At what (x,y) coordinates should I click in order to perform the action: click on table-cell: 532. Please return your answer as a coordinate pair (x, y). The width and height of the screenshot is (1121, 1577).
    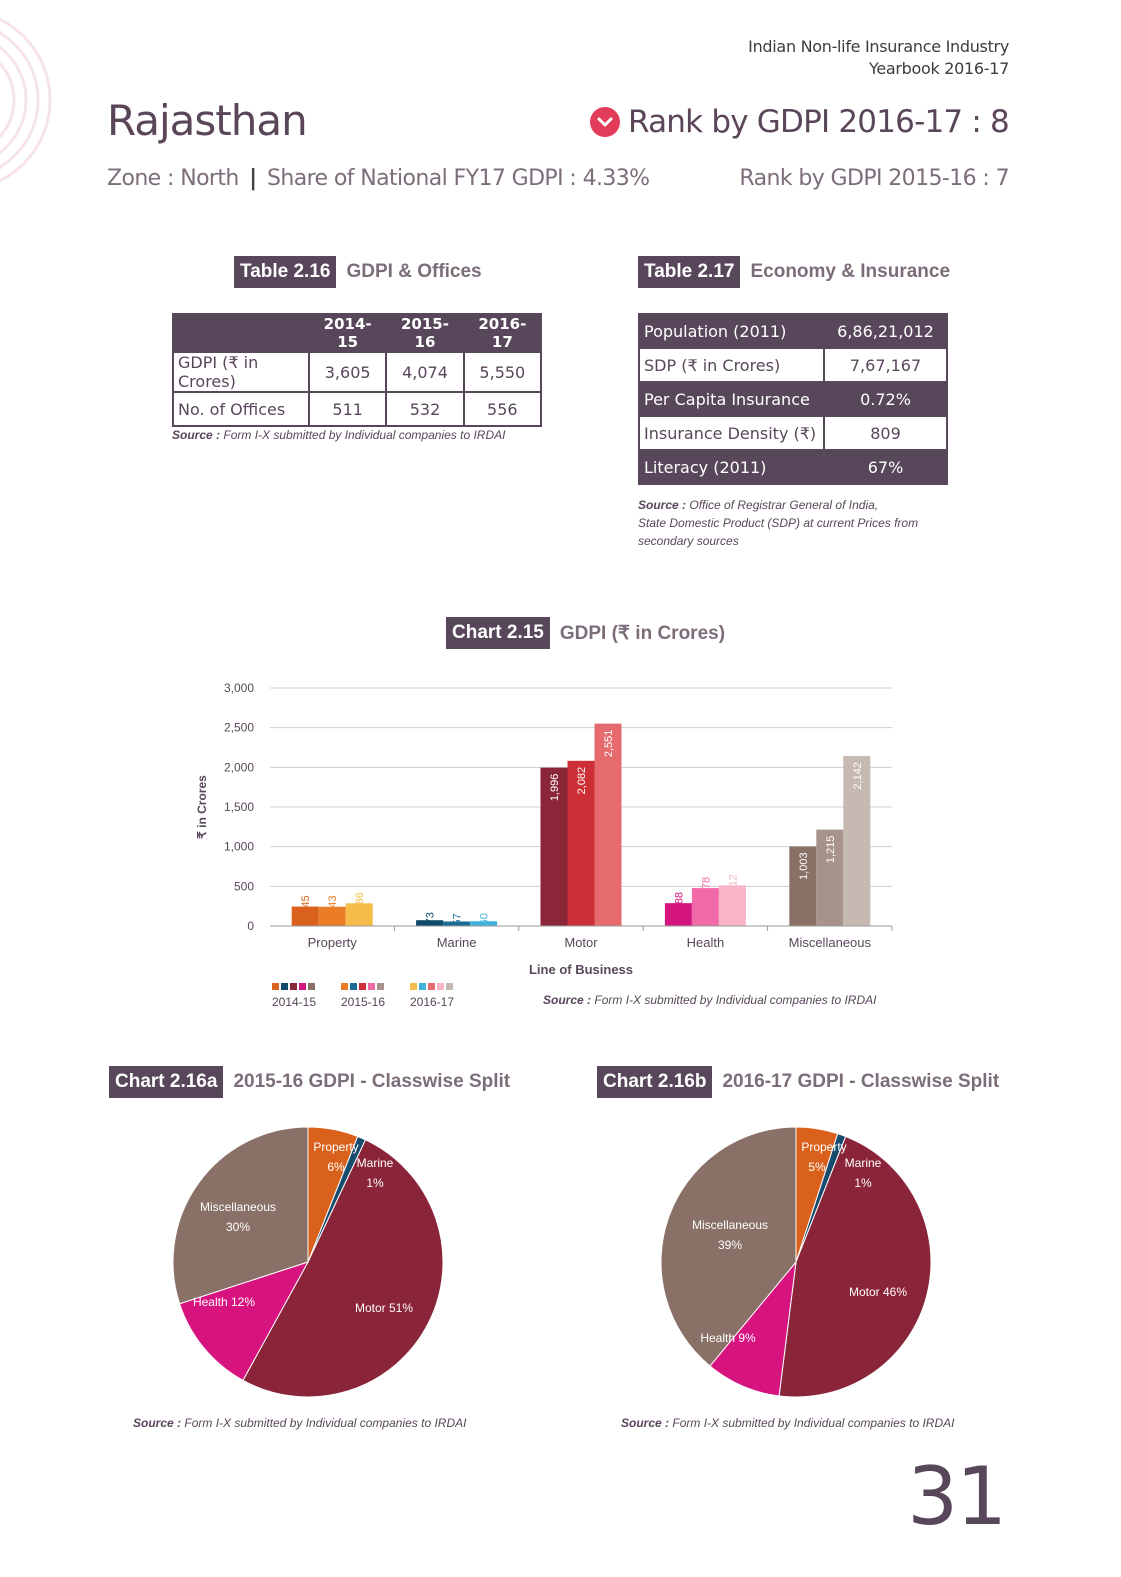
    Looking at the image, I should click on (425, 409).